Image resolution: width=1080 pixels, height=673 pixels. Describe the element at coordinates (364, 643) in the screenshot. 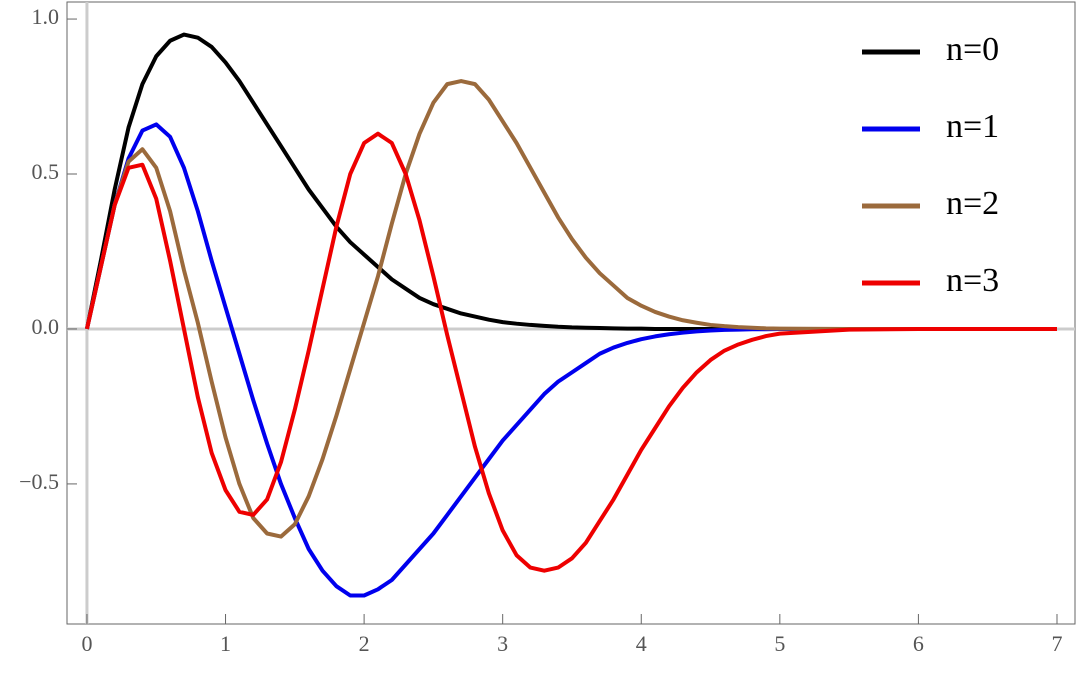

I see `x-tick-label: 2` at that location.